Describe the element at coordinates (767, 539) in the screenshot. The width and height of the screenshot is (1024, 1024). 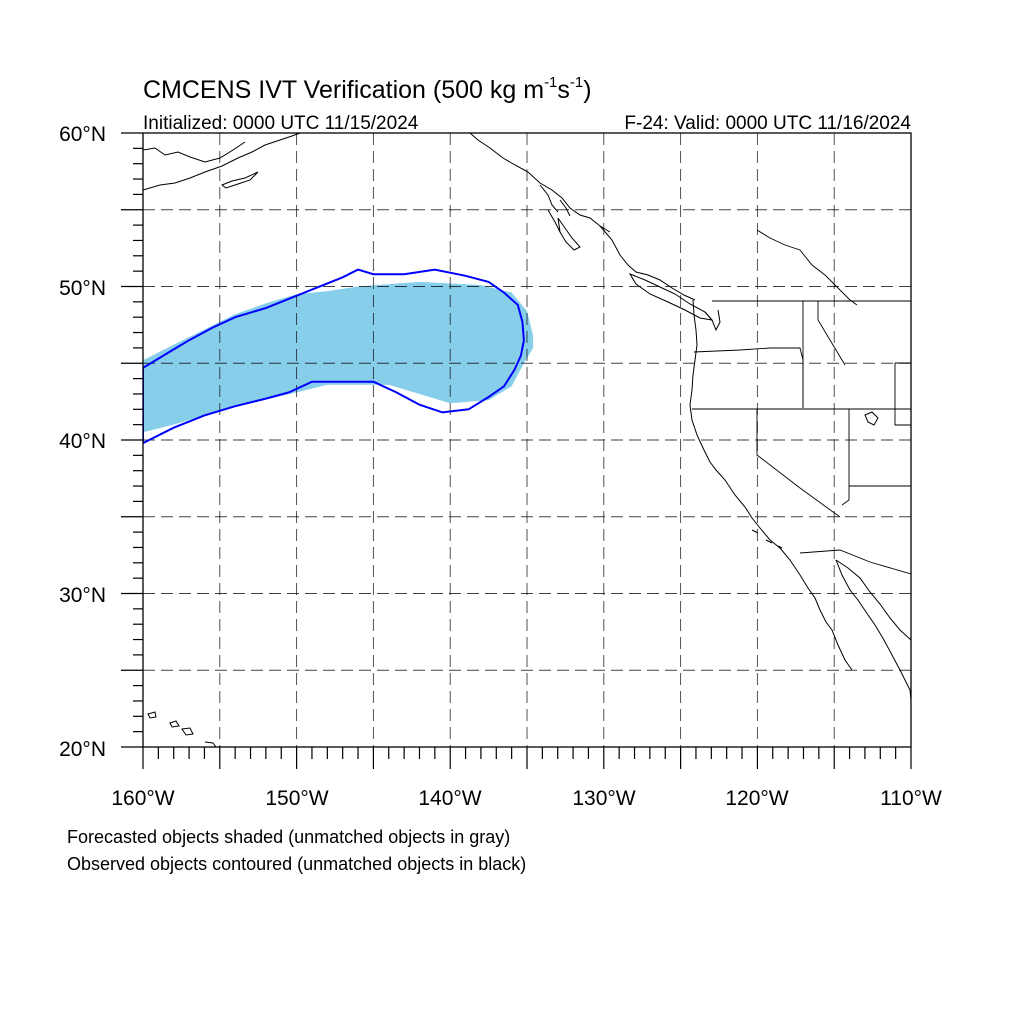
I see `channel-islands` at that location.